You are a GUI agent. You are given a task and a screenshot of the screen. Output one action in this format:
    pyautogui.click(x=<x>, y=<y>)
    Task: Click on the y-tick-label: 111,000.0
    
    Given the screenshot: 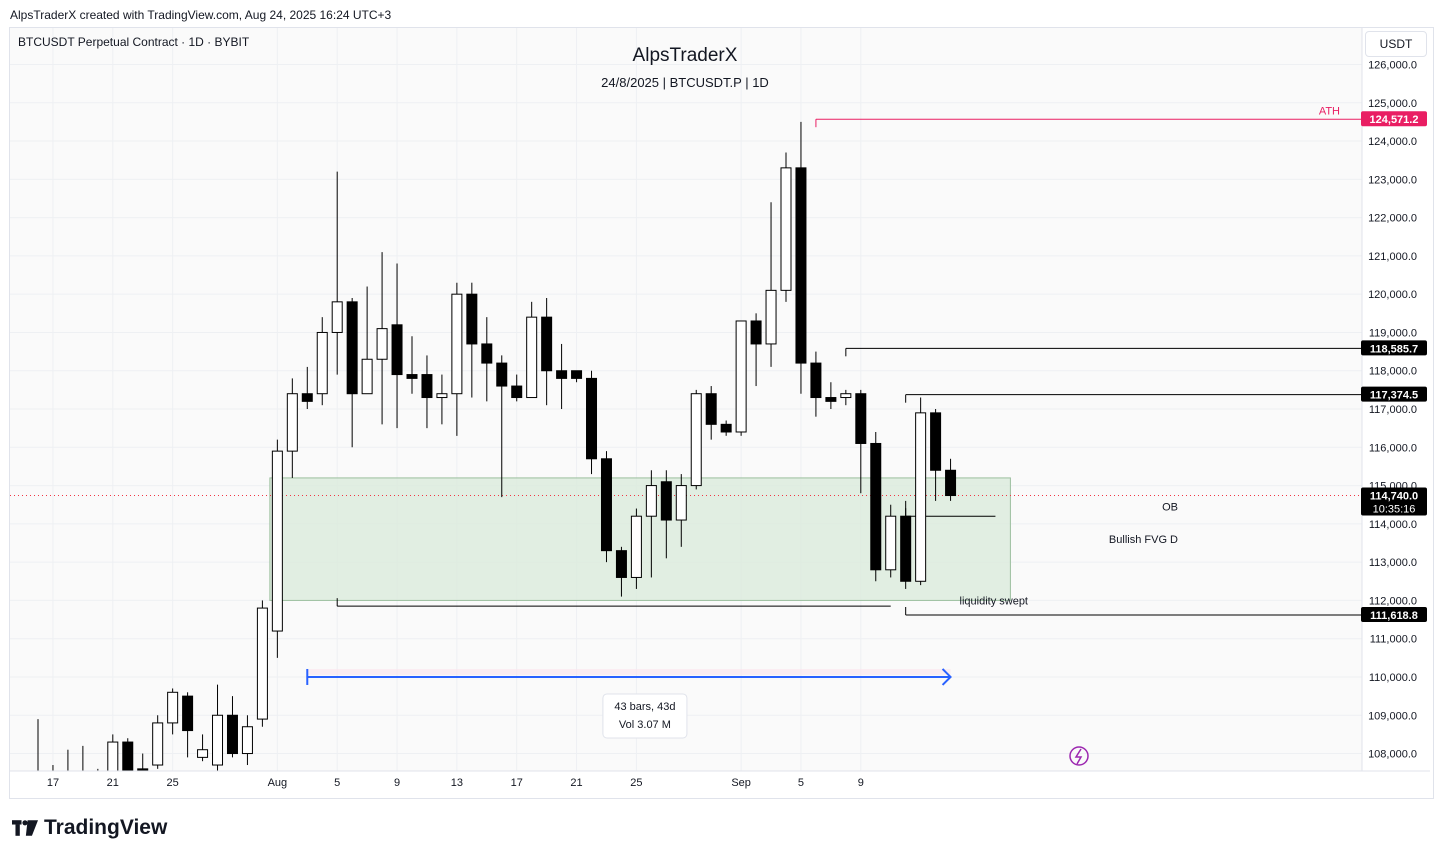 What is the action you would take?
    pyautogui.click(x=1393, y=640)
    